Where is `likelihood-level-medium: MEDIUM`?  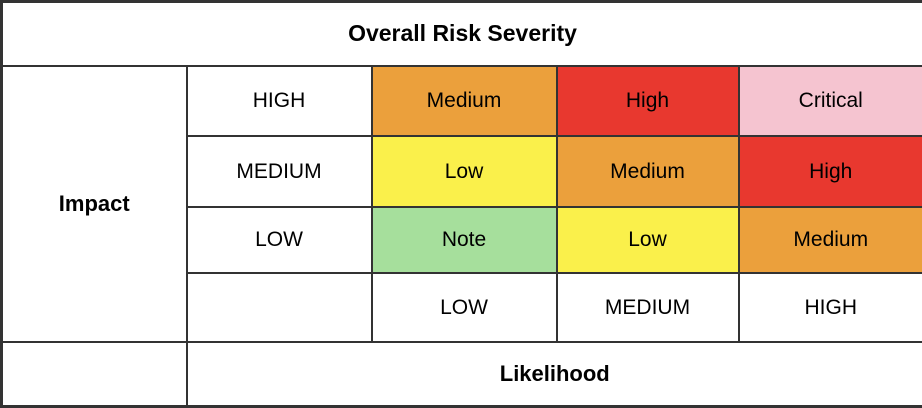 likelihood-level-medium: MEDIUM is located at coordinates (647, 307).